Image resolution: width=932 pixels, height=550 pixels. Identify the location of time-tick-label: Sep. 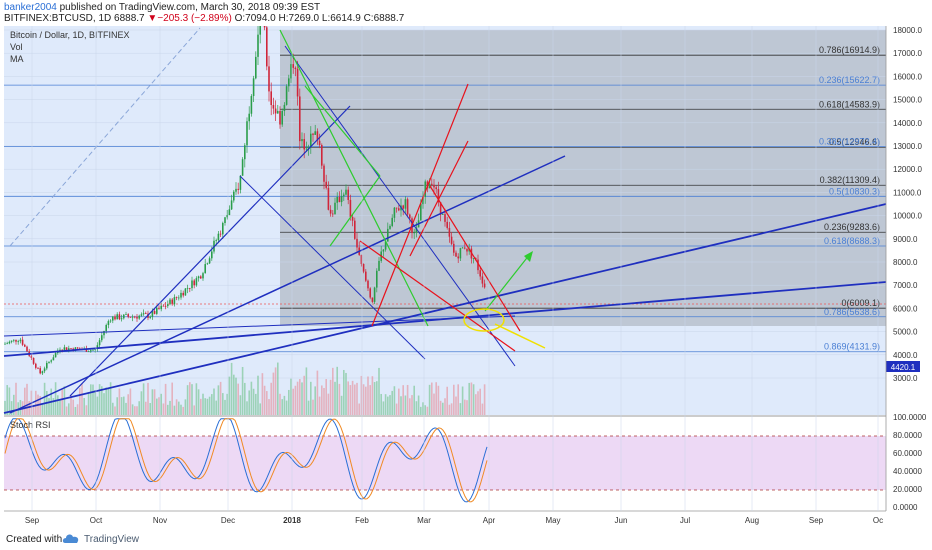
(816, 520).